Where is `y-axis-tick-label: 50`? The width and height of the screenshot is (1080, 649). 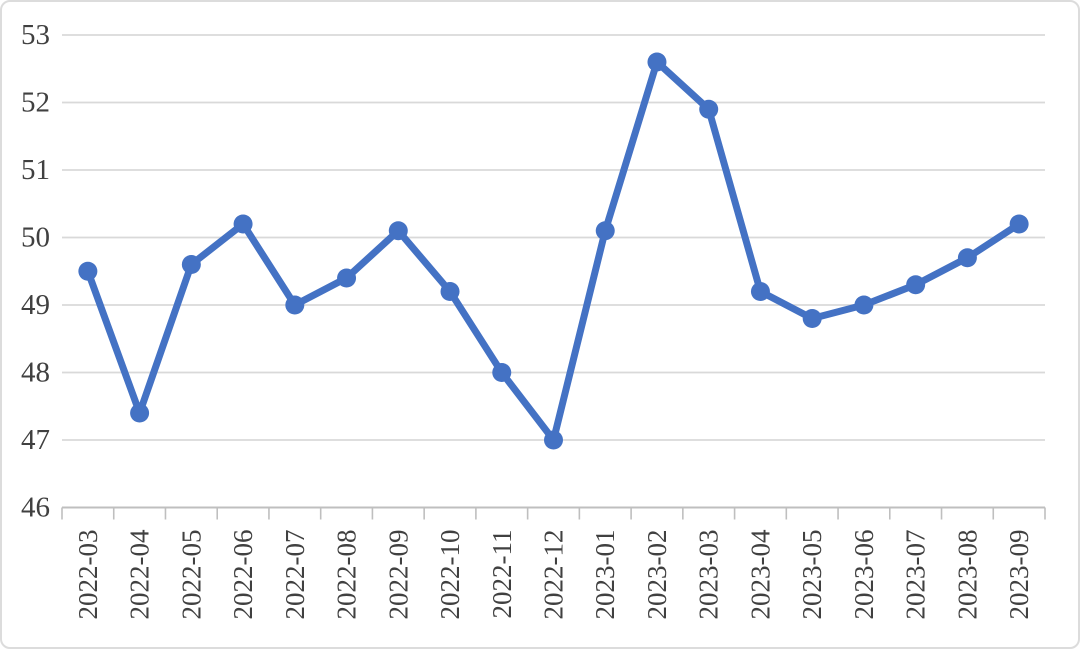 y-axis-tick-label: 50 is located at coordinates (35, 238).